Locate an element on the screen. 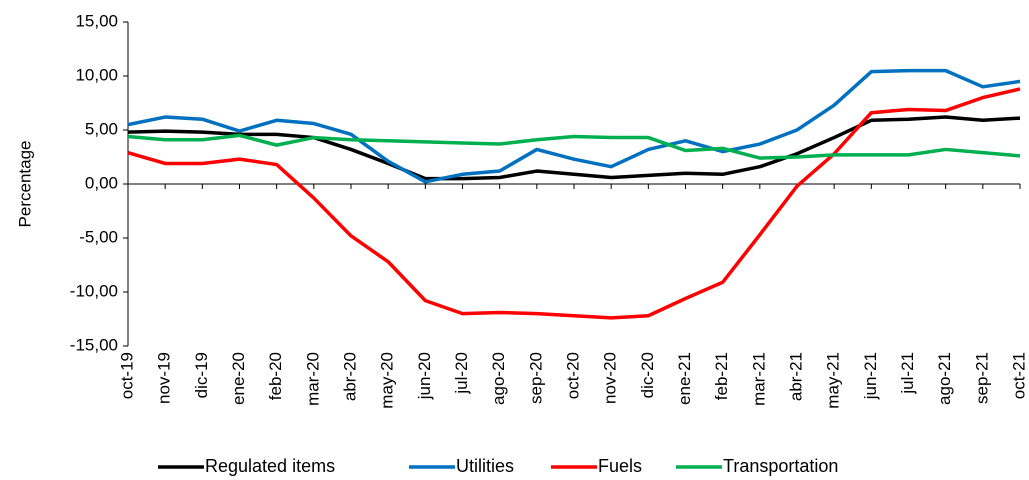 Image resolution: width=1029 pixels, height=480 pixels. y-tick-label: -10,00 is located at coordinates (94, 290).